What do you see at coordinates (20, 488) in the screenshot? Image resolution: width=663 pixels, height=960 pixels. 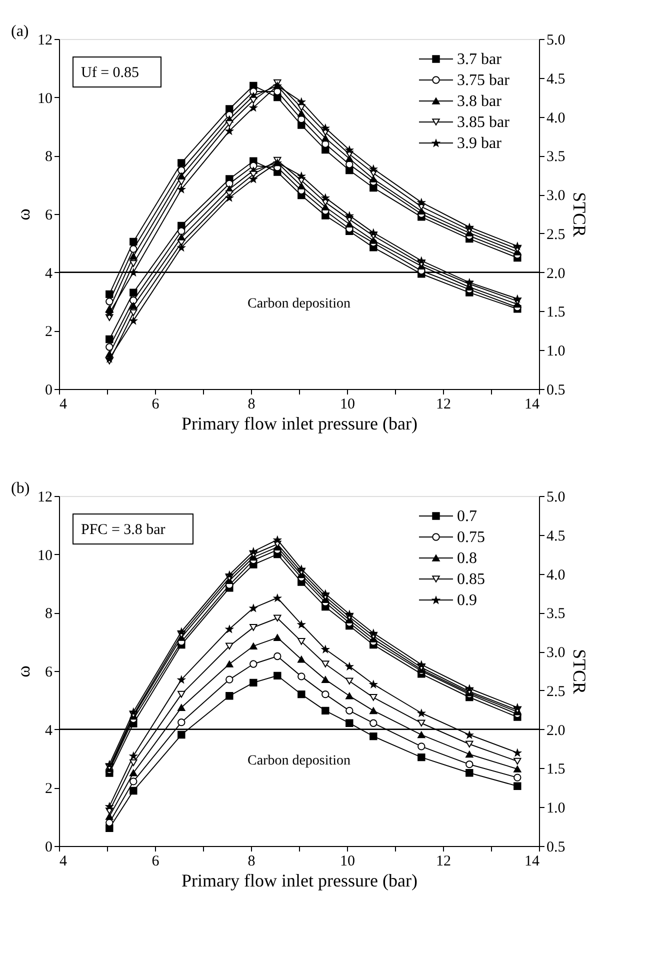 I see `text: (b)` at bounding box center [20, 488].